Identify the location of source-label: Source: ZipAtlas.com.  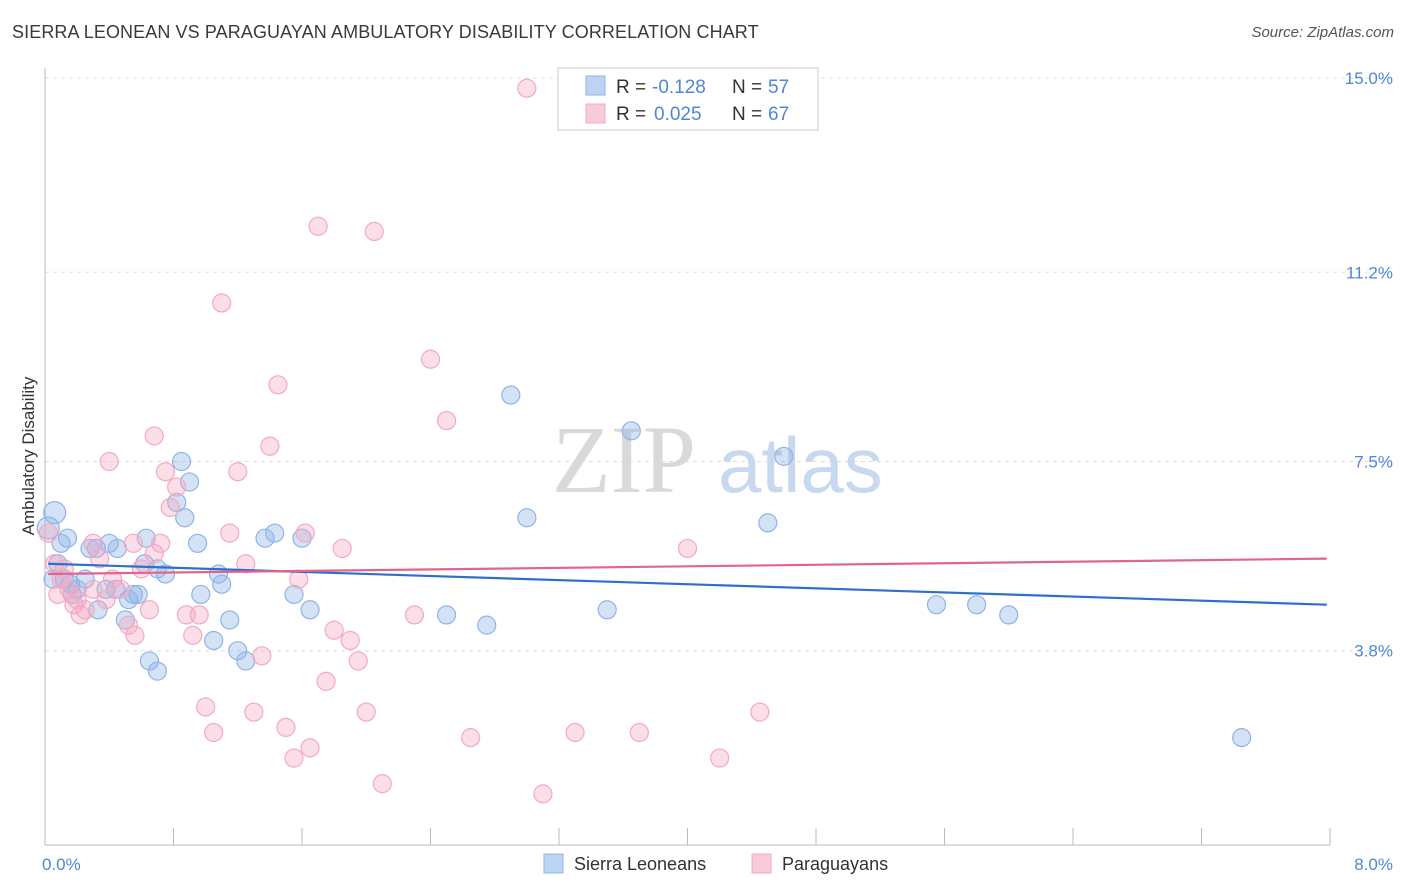
(1322, 32).